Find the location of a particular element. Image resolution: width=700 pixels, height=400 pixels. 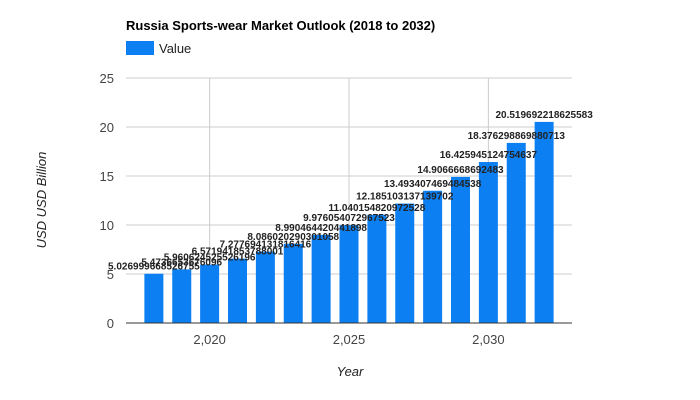

x-tick-label: 2,030 is located at coordinates (488, 339).